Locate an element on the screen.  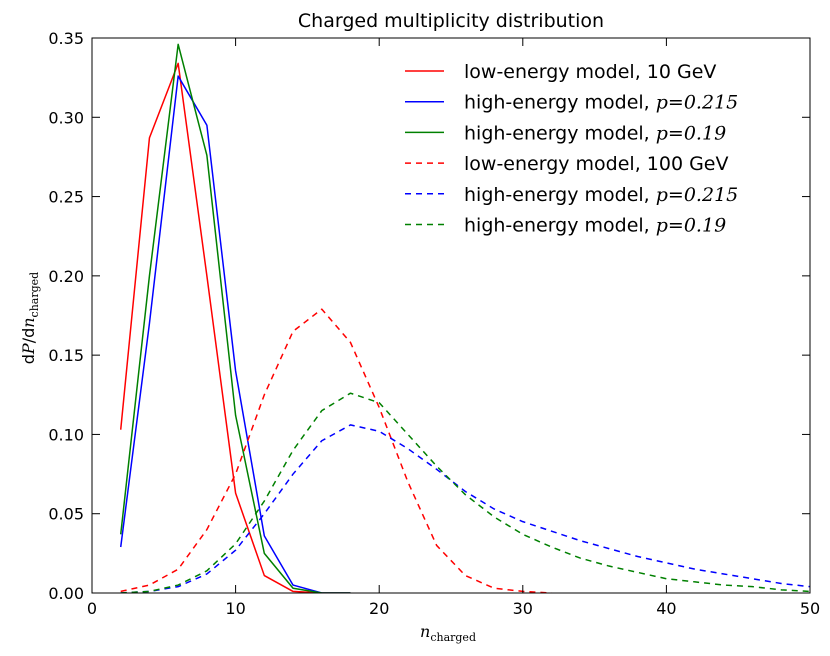
legend-label-text: low-energy model, 10 GeV is located at coordinates (590, 72).